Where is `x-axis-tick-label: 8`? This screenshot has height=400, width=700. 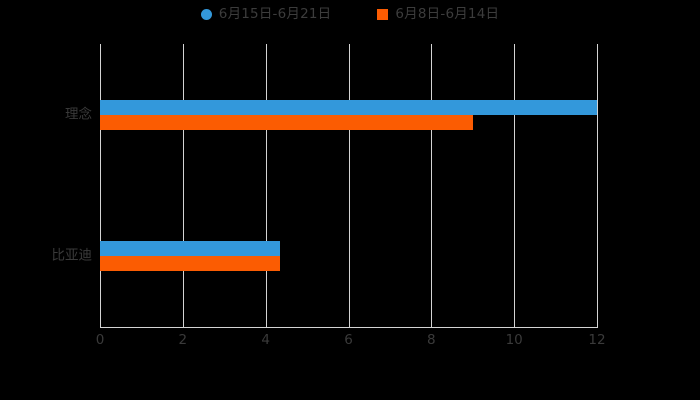 x-axis-tick-label: 8 is located at coordinates (431, 340).